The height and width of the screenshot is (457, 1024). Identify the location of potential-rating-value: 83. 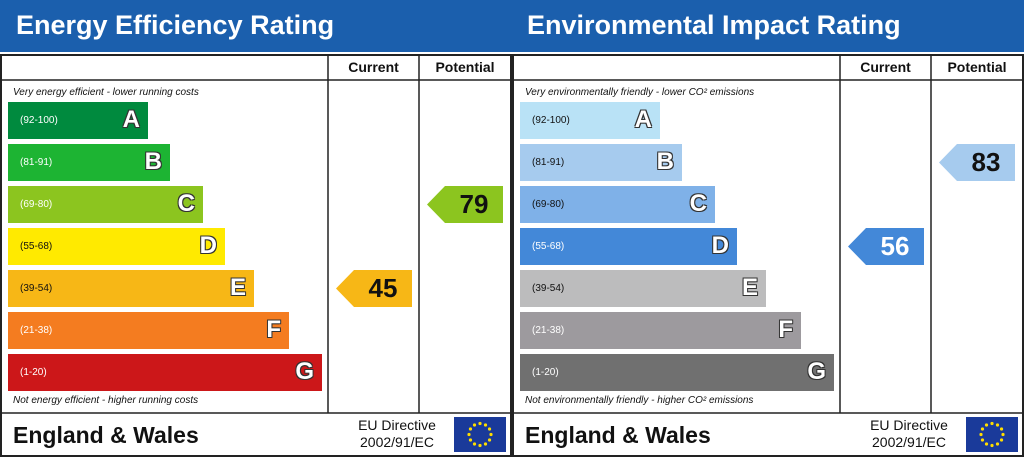
(986, 162).